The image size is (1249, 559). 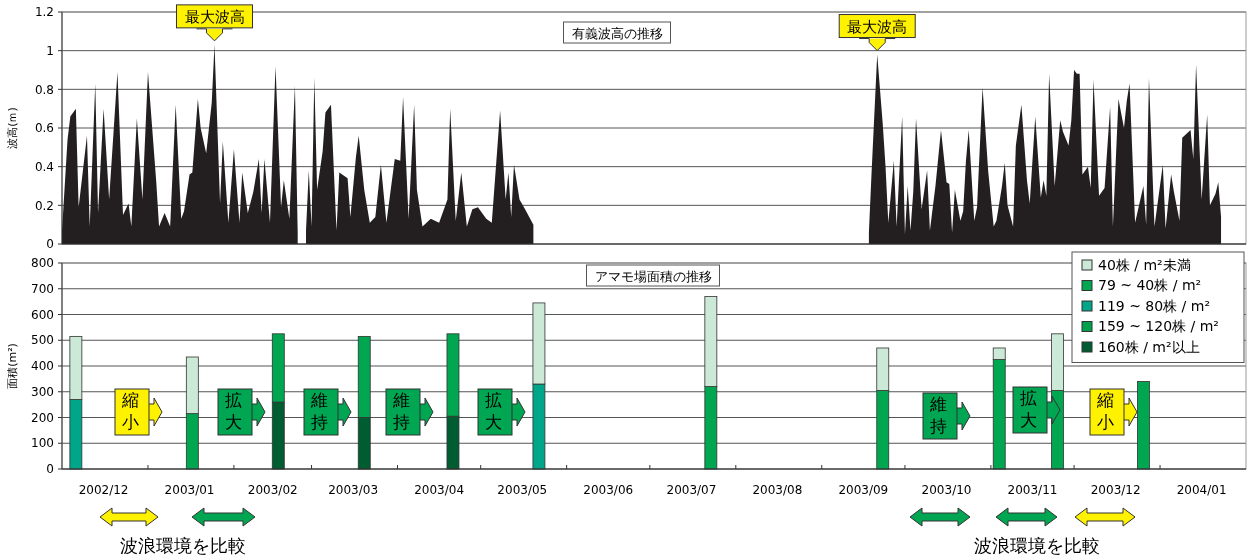 I want to click on y-tick-label: 1.2, so click(x=44, y=12).